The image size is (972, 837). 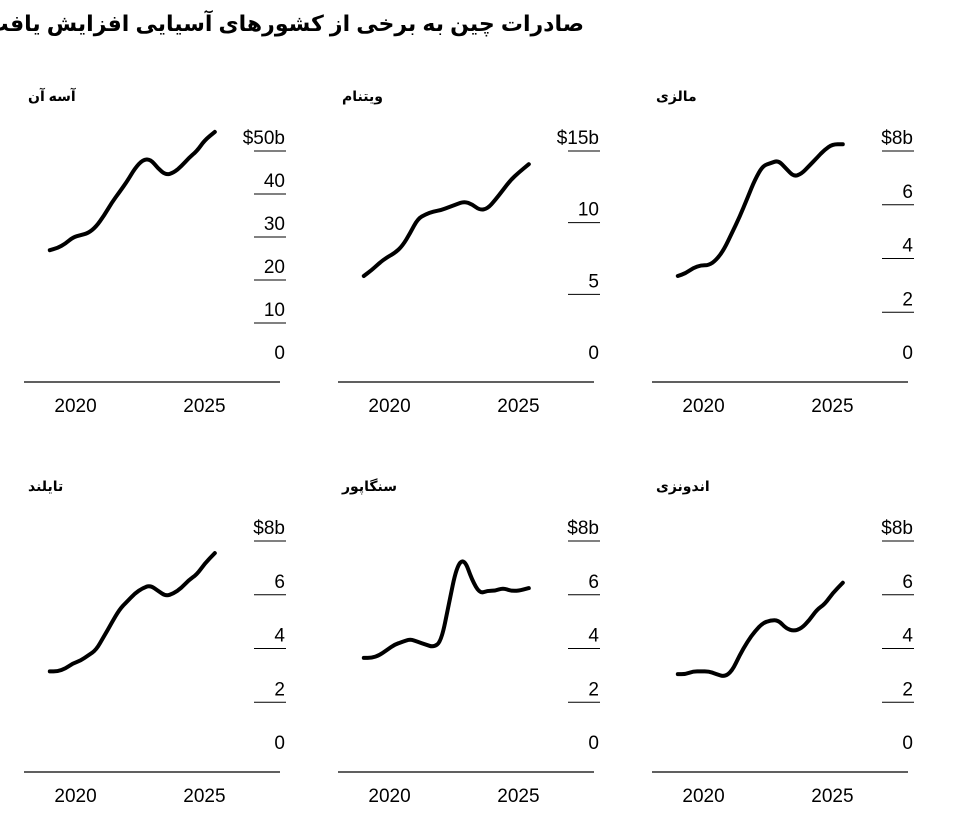 I want to click on chart-title: اندونزی, so click(x=683, y=486).